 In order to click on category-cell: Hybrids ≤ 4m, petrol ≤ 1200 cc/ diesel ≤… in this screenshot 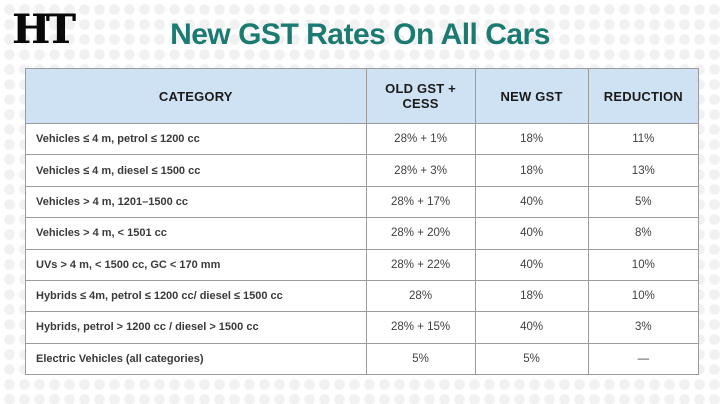, I will do `click(196, 296)`.